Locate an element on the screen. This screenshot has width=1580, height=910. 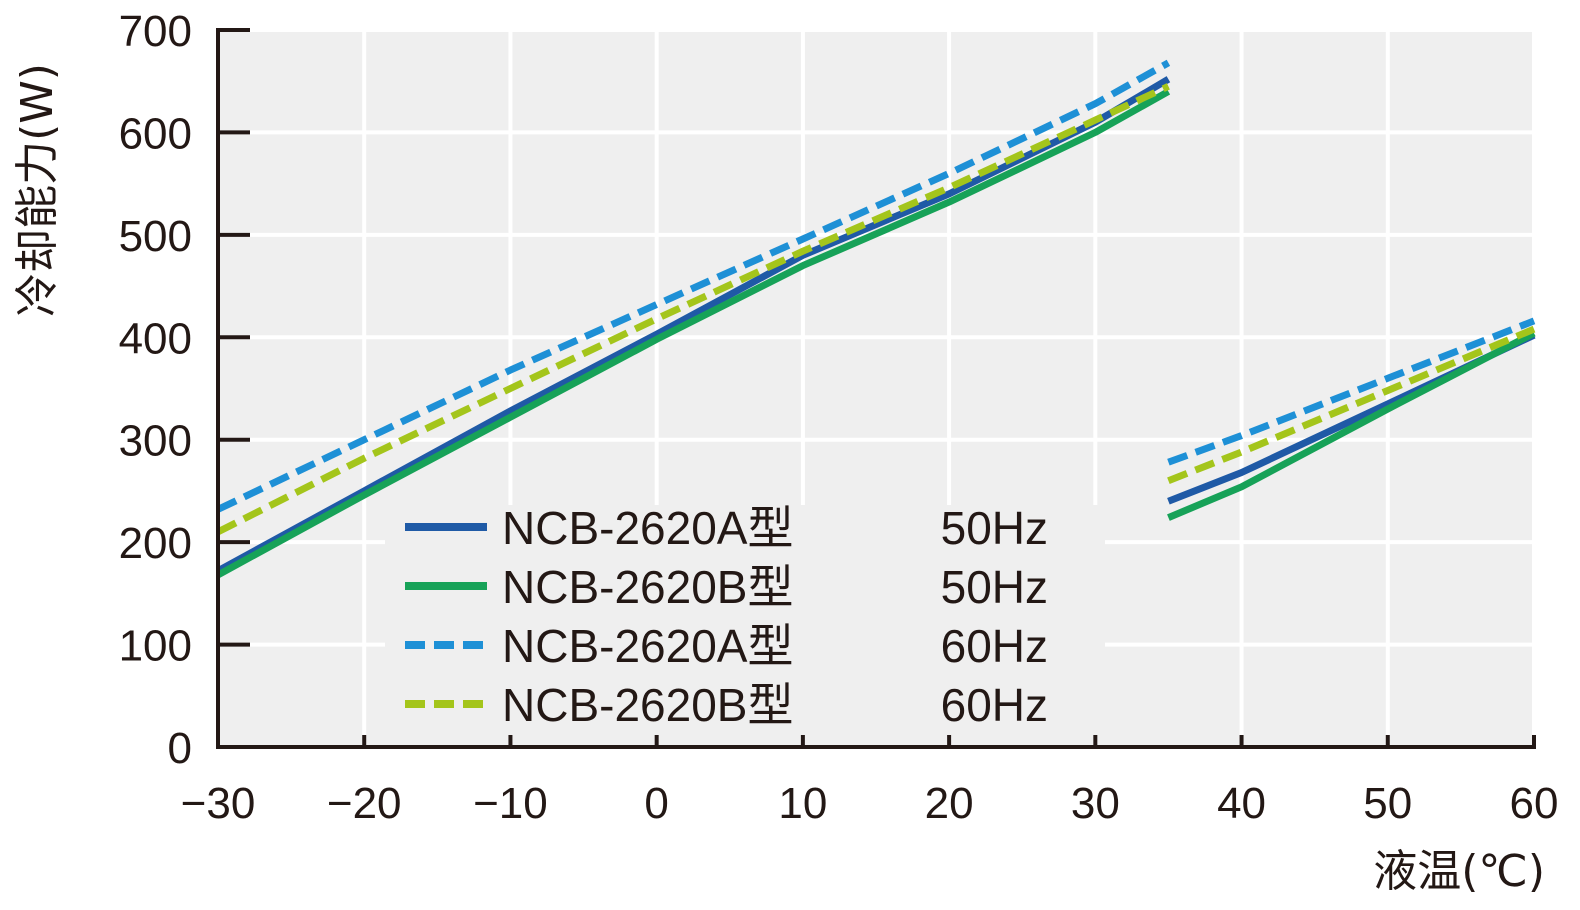
y-tick-label-0: 0 is located at coordinates (180, 748).